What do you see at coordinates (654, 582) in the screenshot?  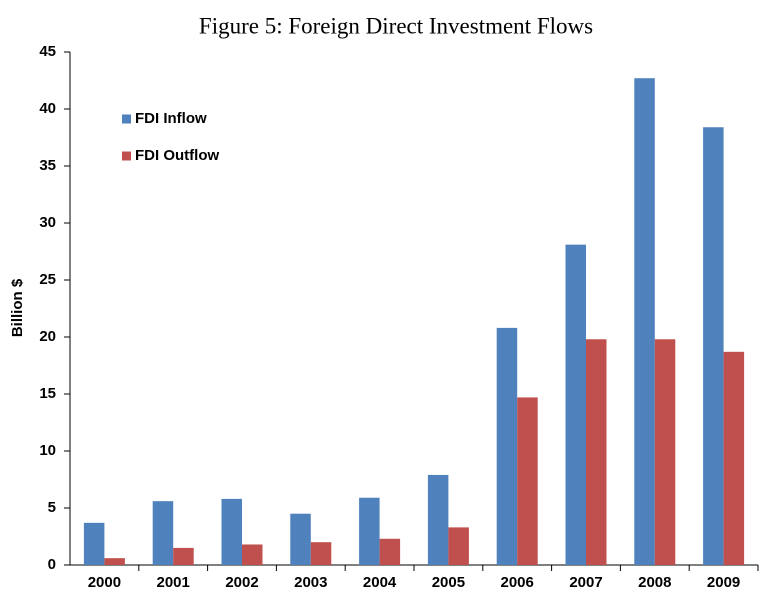 I see `x-tick-label: 2008` at bounding box center [654, 582].